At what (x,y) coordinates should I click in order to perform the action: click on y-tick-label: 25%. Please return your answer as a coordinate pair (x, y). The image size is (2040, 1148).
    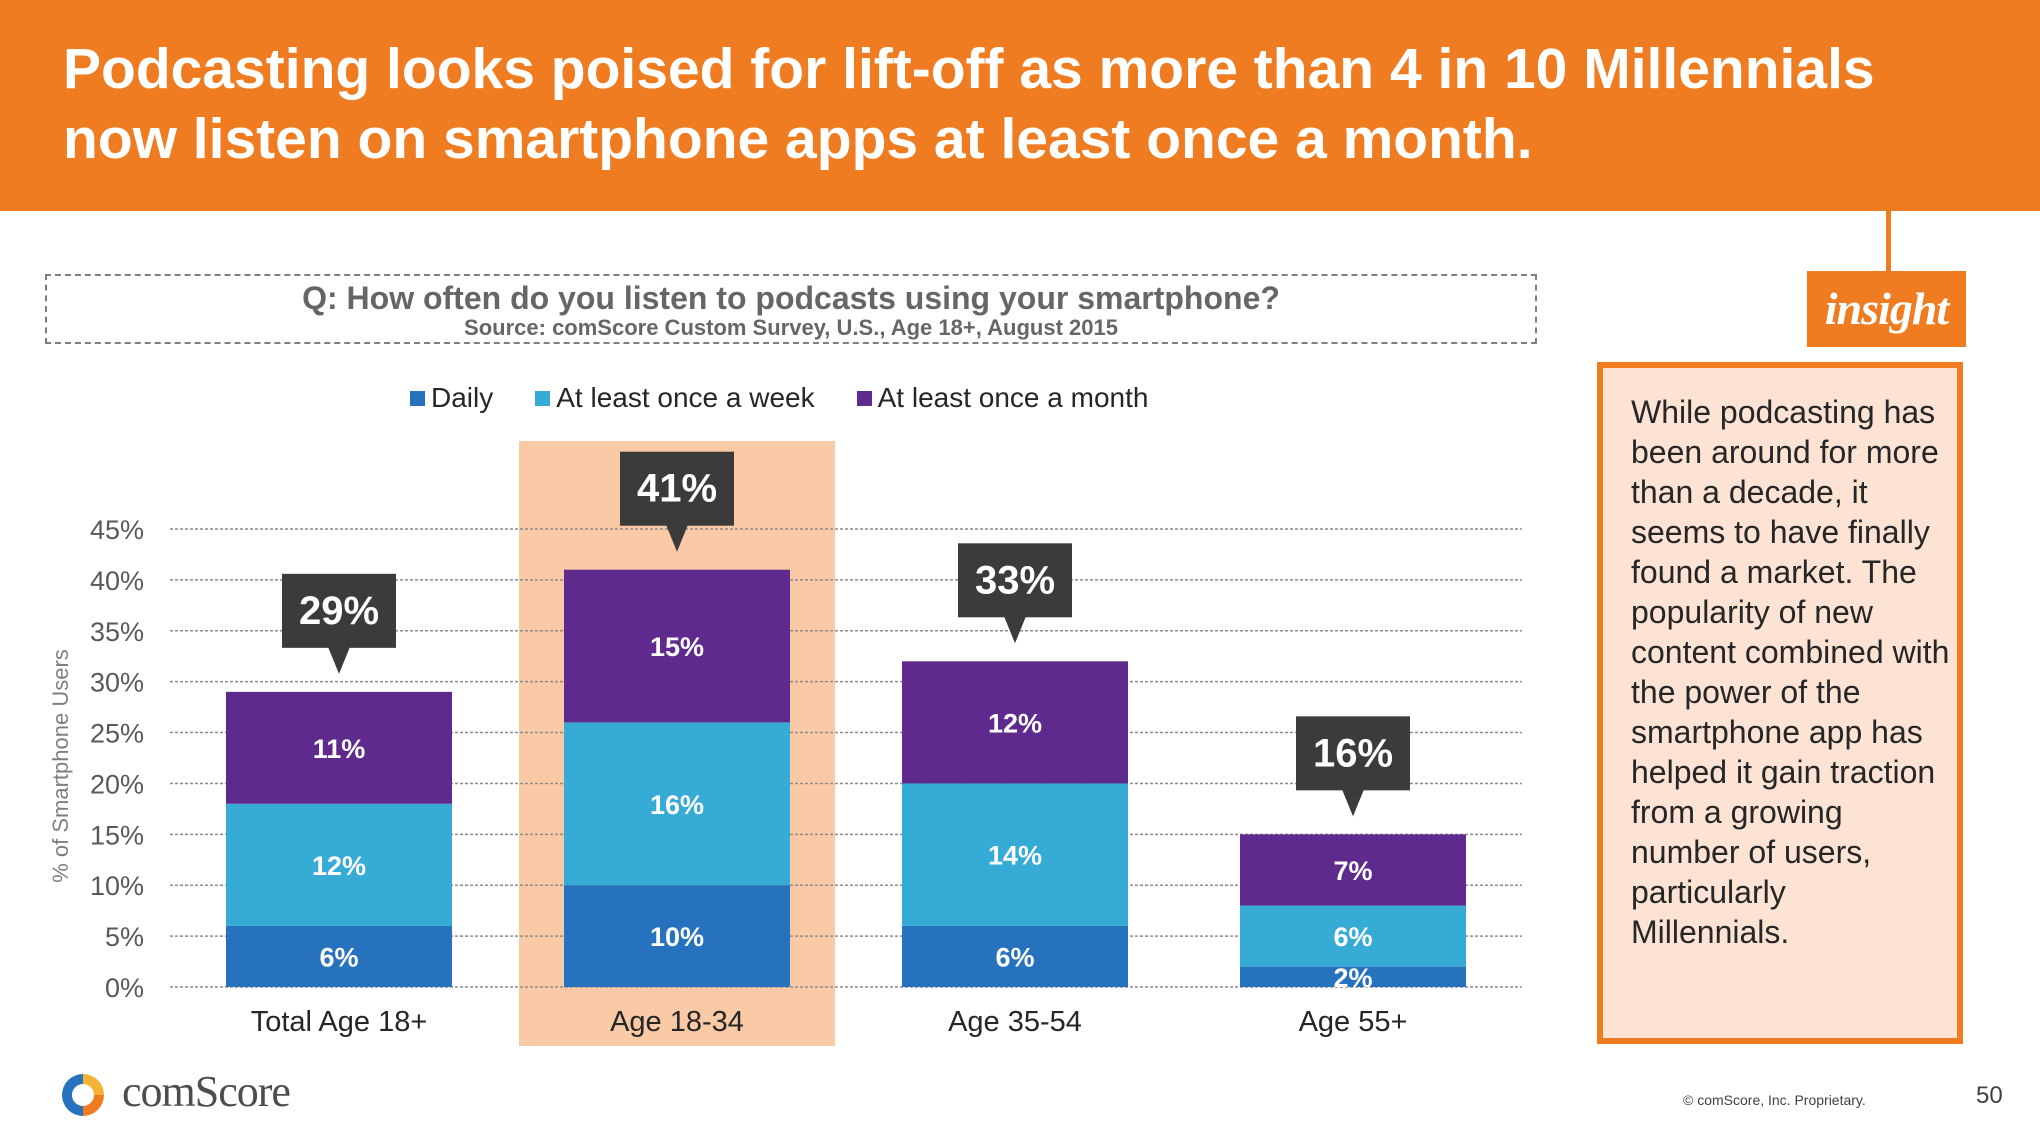
    Looking at the image, I should click on (117, 734).